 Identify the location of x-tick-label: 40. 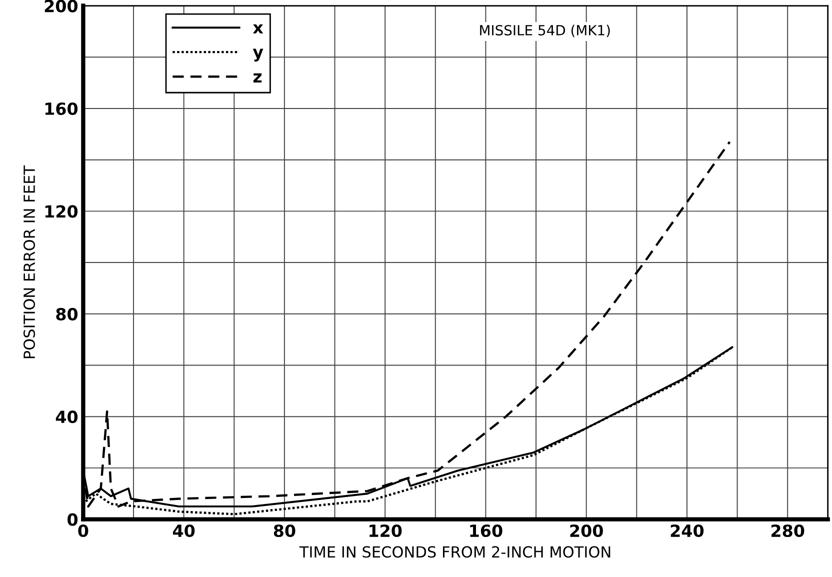
(183, 531).